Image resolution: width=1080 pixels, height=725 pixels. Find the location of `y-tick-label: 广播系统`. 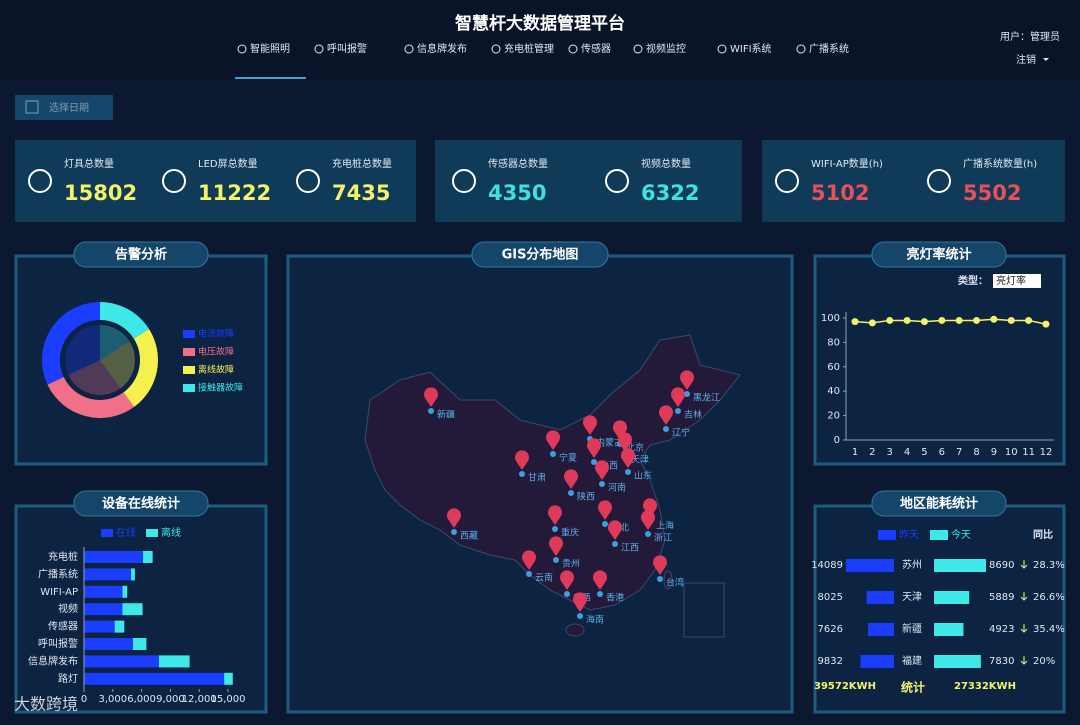

y-tick-label: 广播系统 is located at coordinates (58, 573).